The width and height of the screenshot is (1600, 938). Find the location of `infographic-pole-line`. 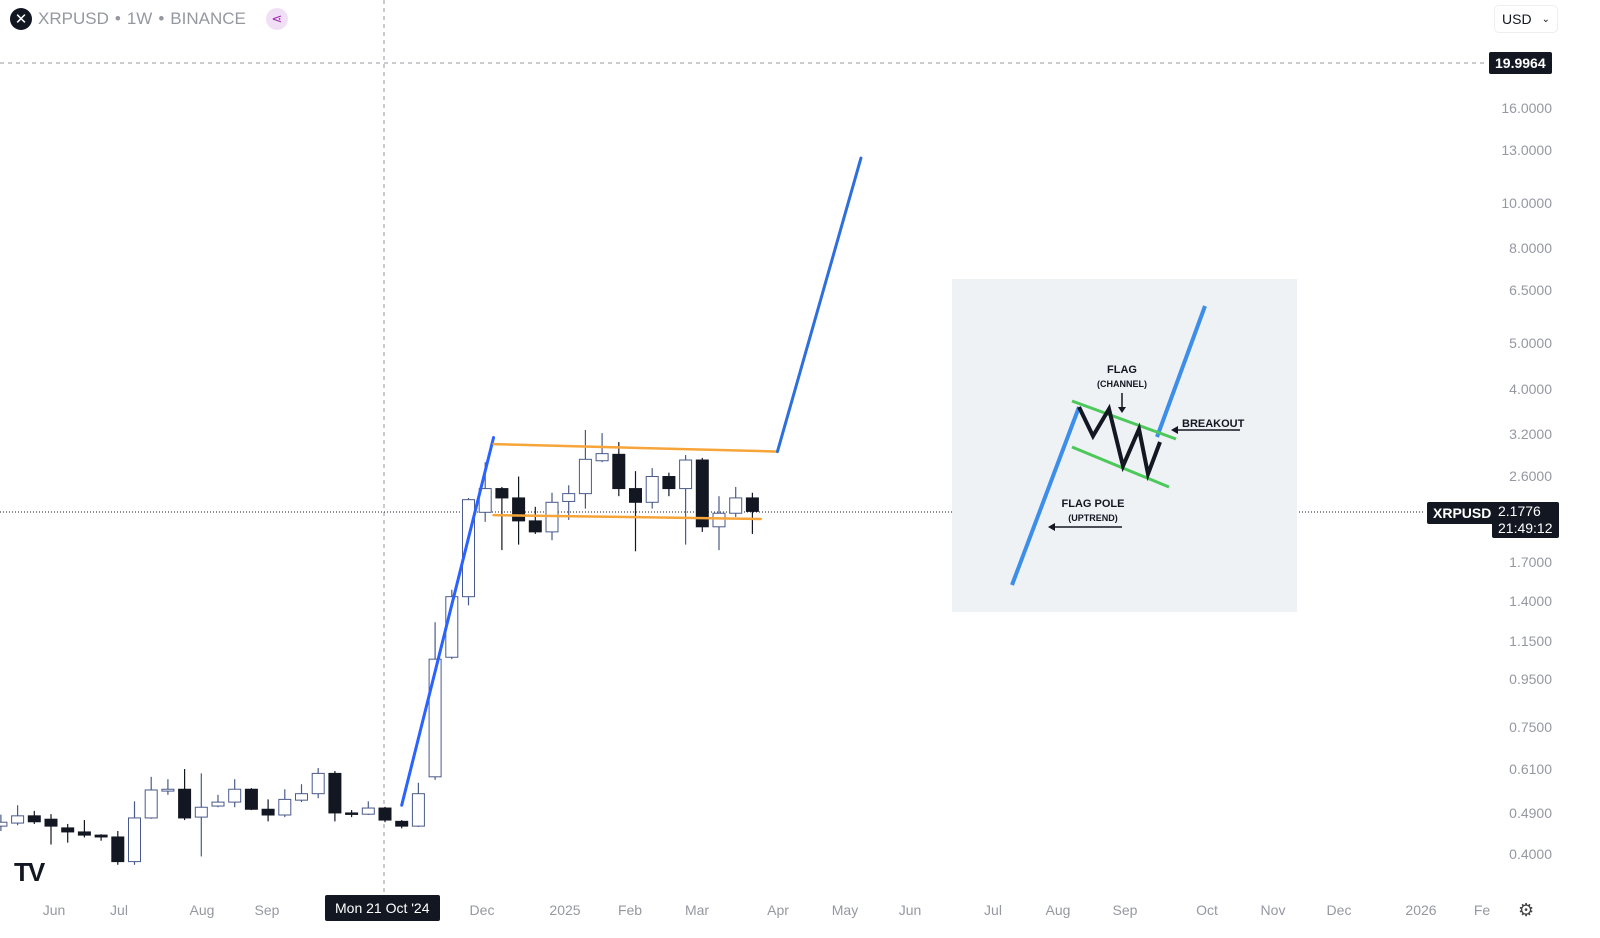

infographic-pole-line is located at coordinates (1045, 496).